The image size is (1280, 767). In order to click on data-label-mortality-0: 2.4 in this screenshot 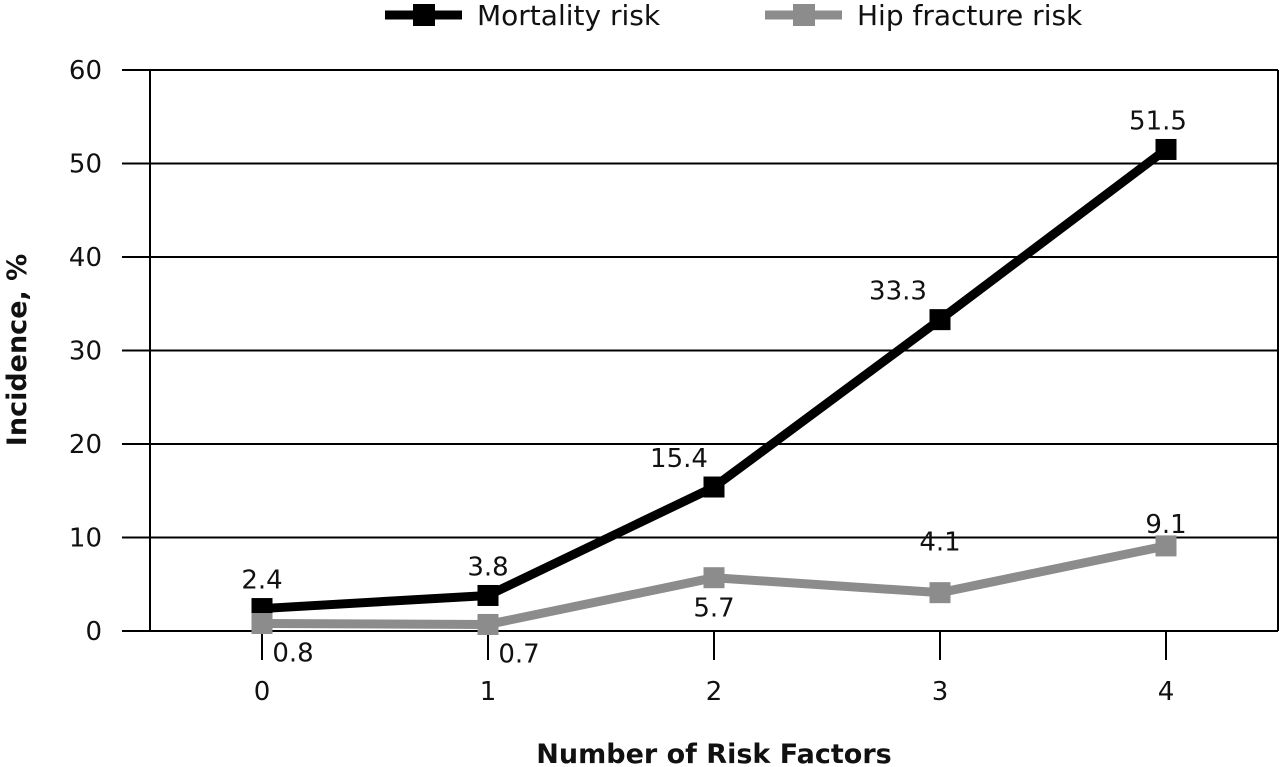, I will do `click(261, 581)`.